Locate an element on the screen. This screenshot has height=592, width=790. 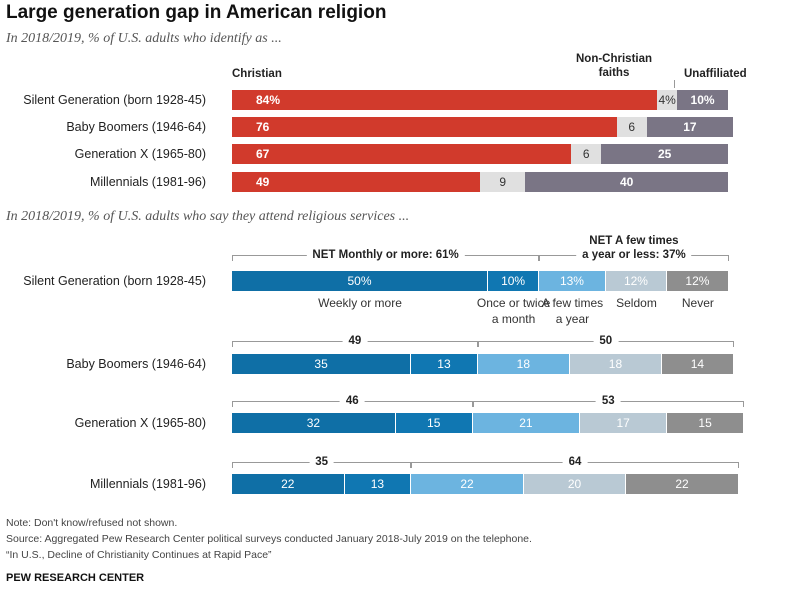
bar-value-label: 32 is located at coordinates (313, 423).